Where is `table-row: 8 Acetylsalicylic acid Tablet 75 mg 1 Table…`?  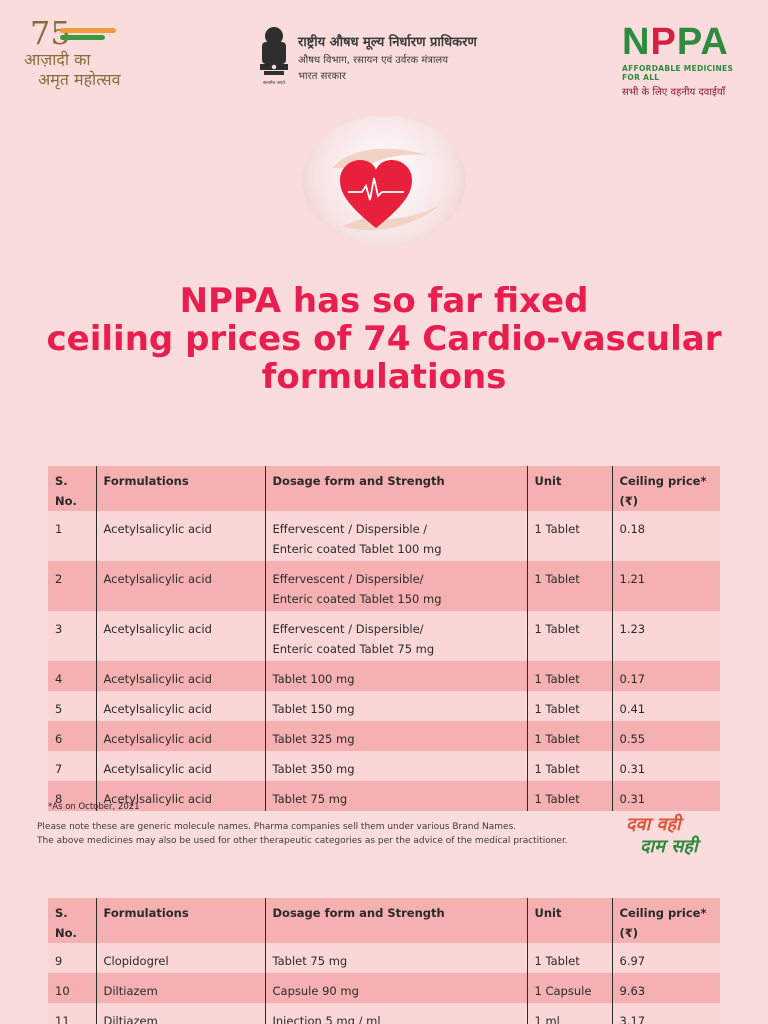
table-row: 8 Acetylsalicylic acid Tablet 75 mg 1 Table… is located at coordinates (384, 796).